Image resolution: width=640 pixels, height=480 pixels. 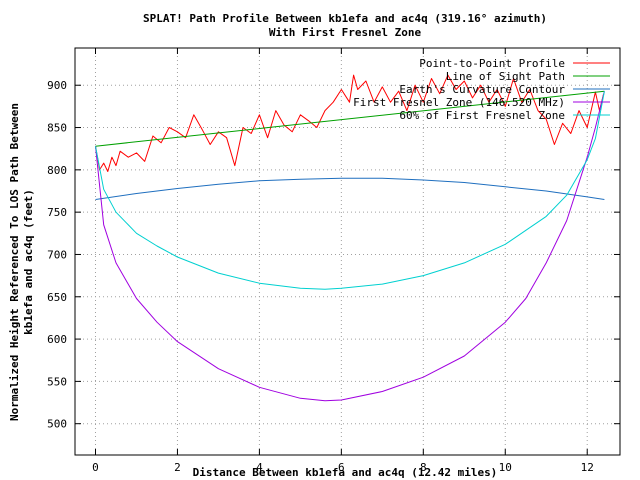 I want to click on x-tick-label: 0, so click(x=95, y=467).